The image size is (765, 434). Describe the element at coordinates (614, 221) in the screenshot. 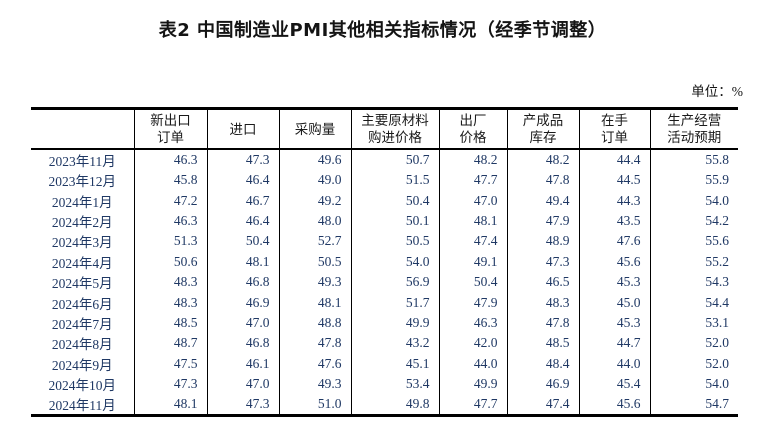

I see `table-cell: 43.5` at that location.